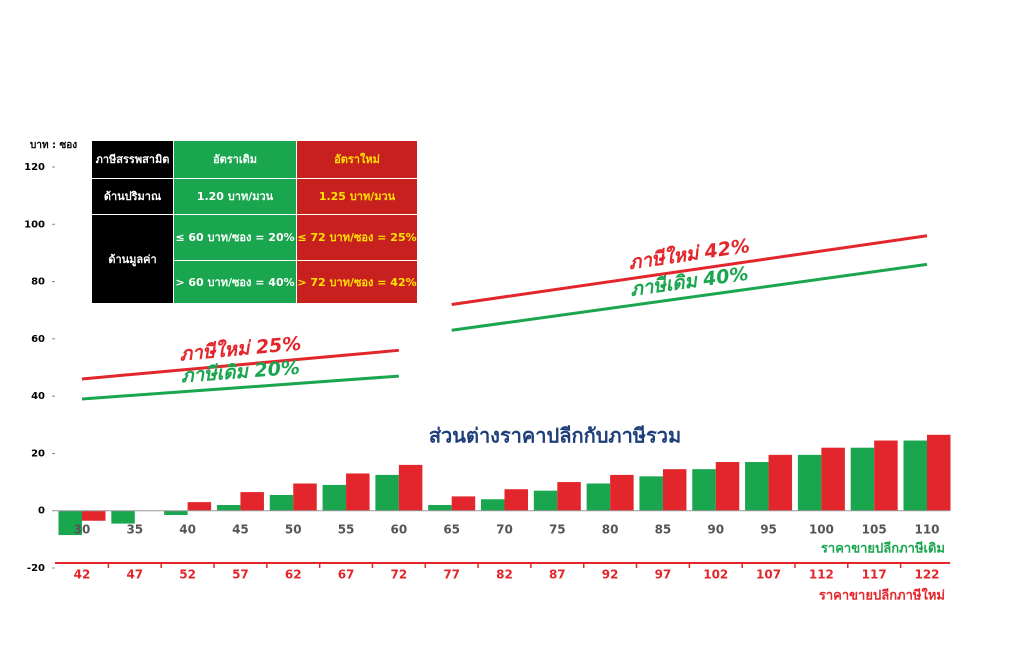 The width and height of the screenshot is (1023, 667). What do you see at coordinates (82, 575) in the screenshot?
I see `x2-tick-label: 42` at bounding box center [82, 575].